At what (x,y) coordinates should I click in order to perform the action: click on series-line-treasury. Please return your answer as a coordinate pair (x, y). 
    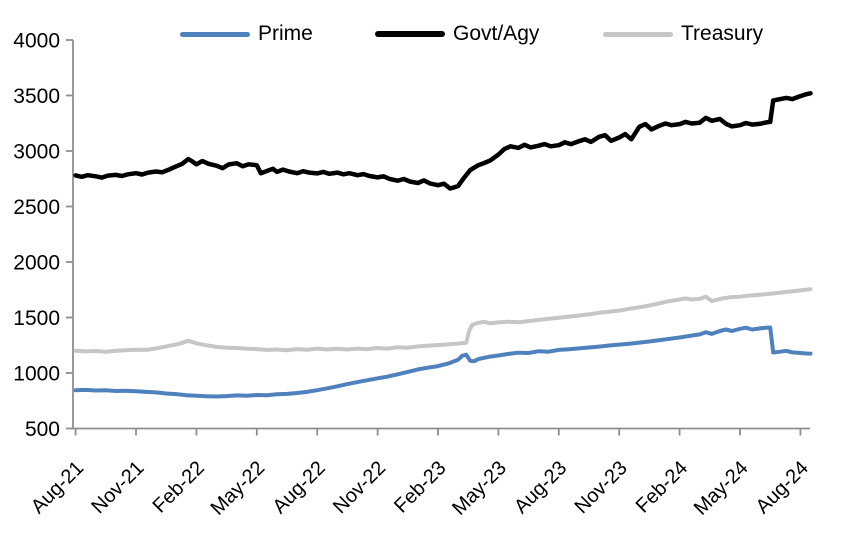
    Looking at the image, I should click on (443, 320).